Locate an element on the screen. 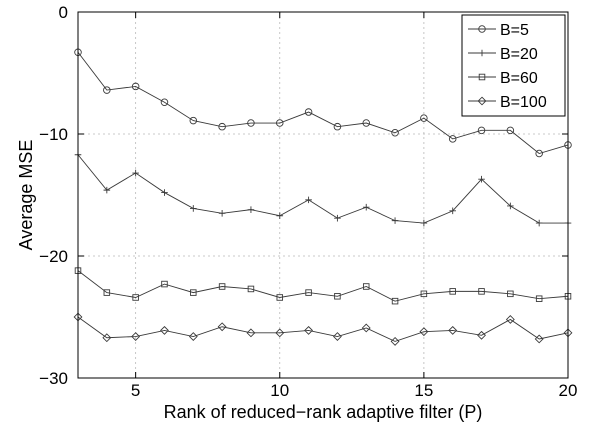 This screenshot has height=430, width=597. legend-entry: B=60 is located at coordinates (503, 78).